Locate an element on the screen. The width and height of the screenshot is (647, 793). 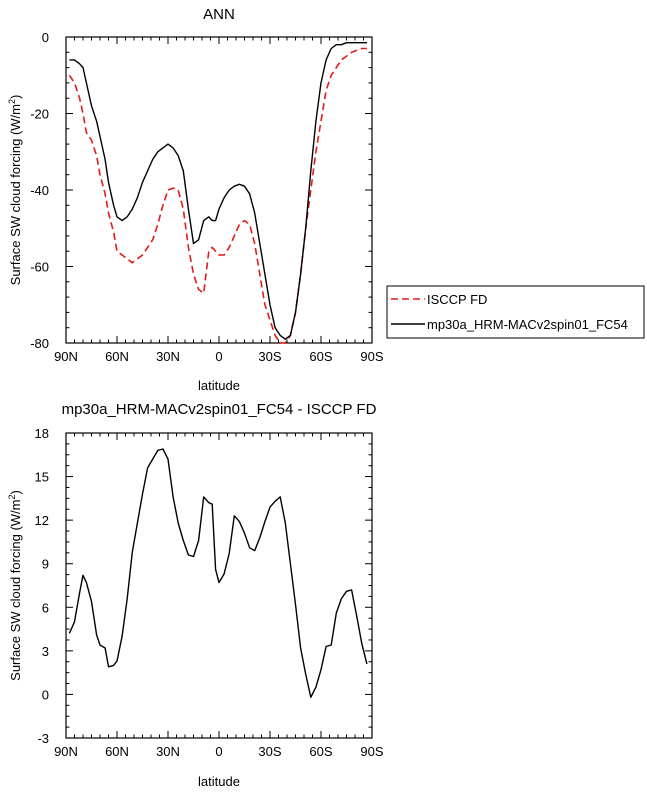
legend-label: ISCCP FD is located at coordinates (457, 299).